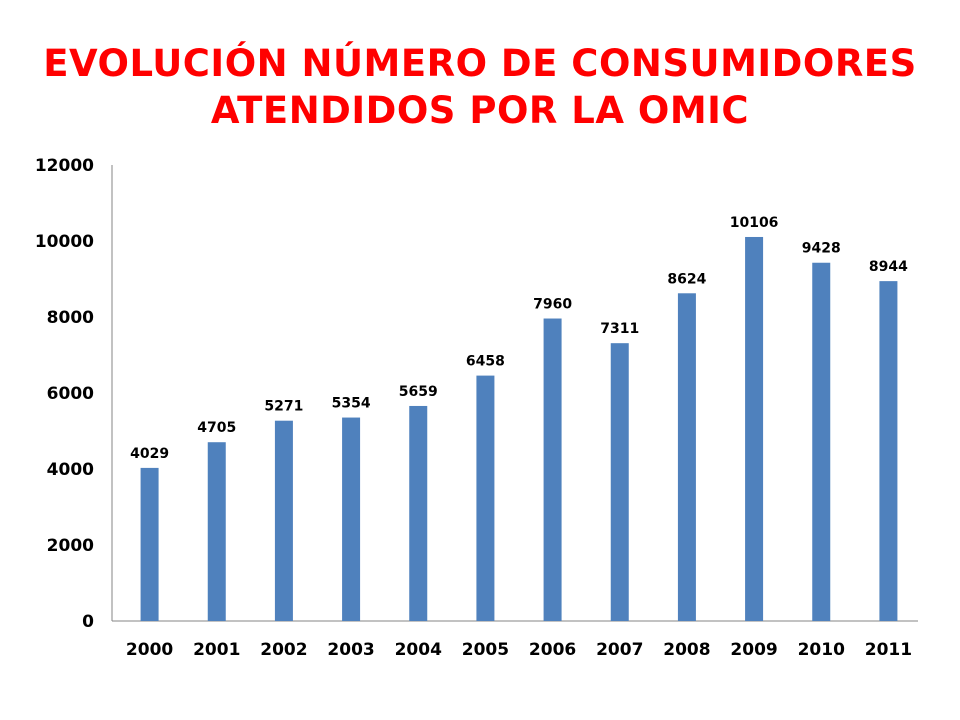 The image size is (960, 720). I want to click on data-label-2007: 7311, so click(619, 329).